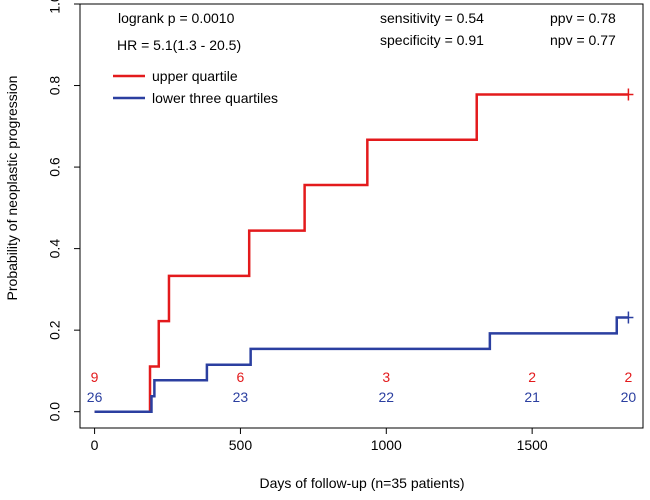 Image resolution: width=650 pixels, height=500 pixels. Describe the element at coordinates (361, 483) in the screenshot. I see `x-axis-label: Days of follow-up (n=35 patients)` at that location.